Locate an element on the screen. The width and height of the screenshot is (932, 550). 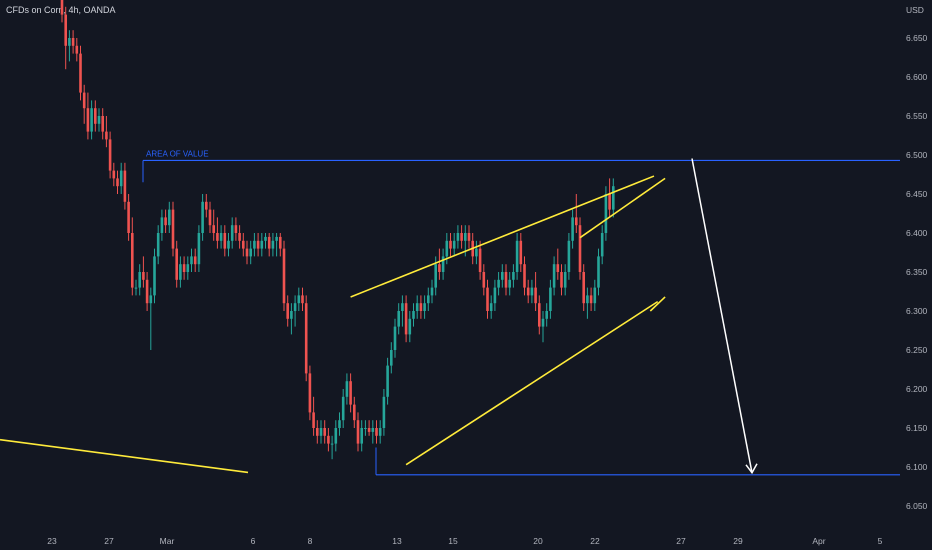
time-axis: 23 27 Mar 6 8 13 15 20 22 27 29 Apr 5 is located at coordinates (464, 541).